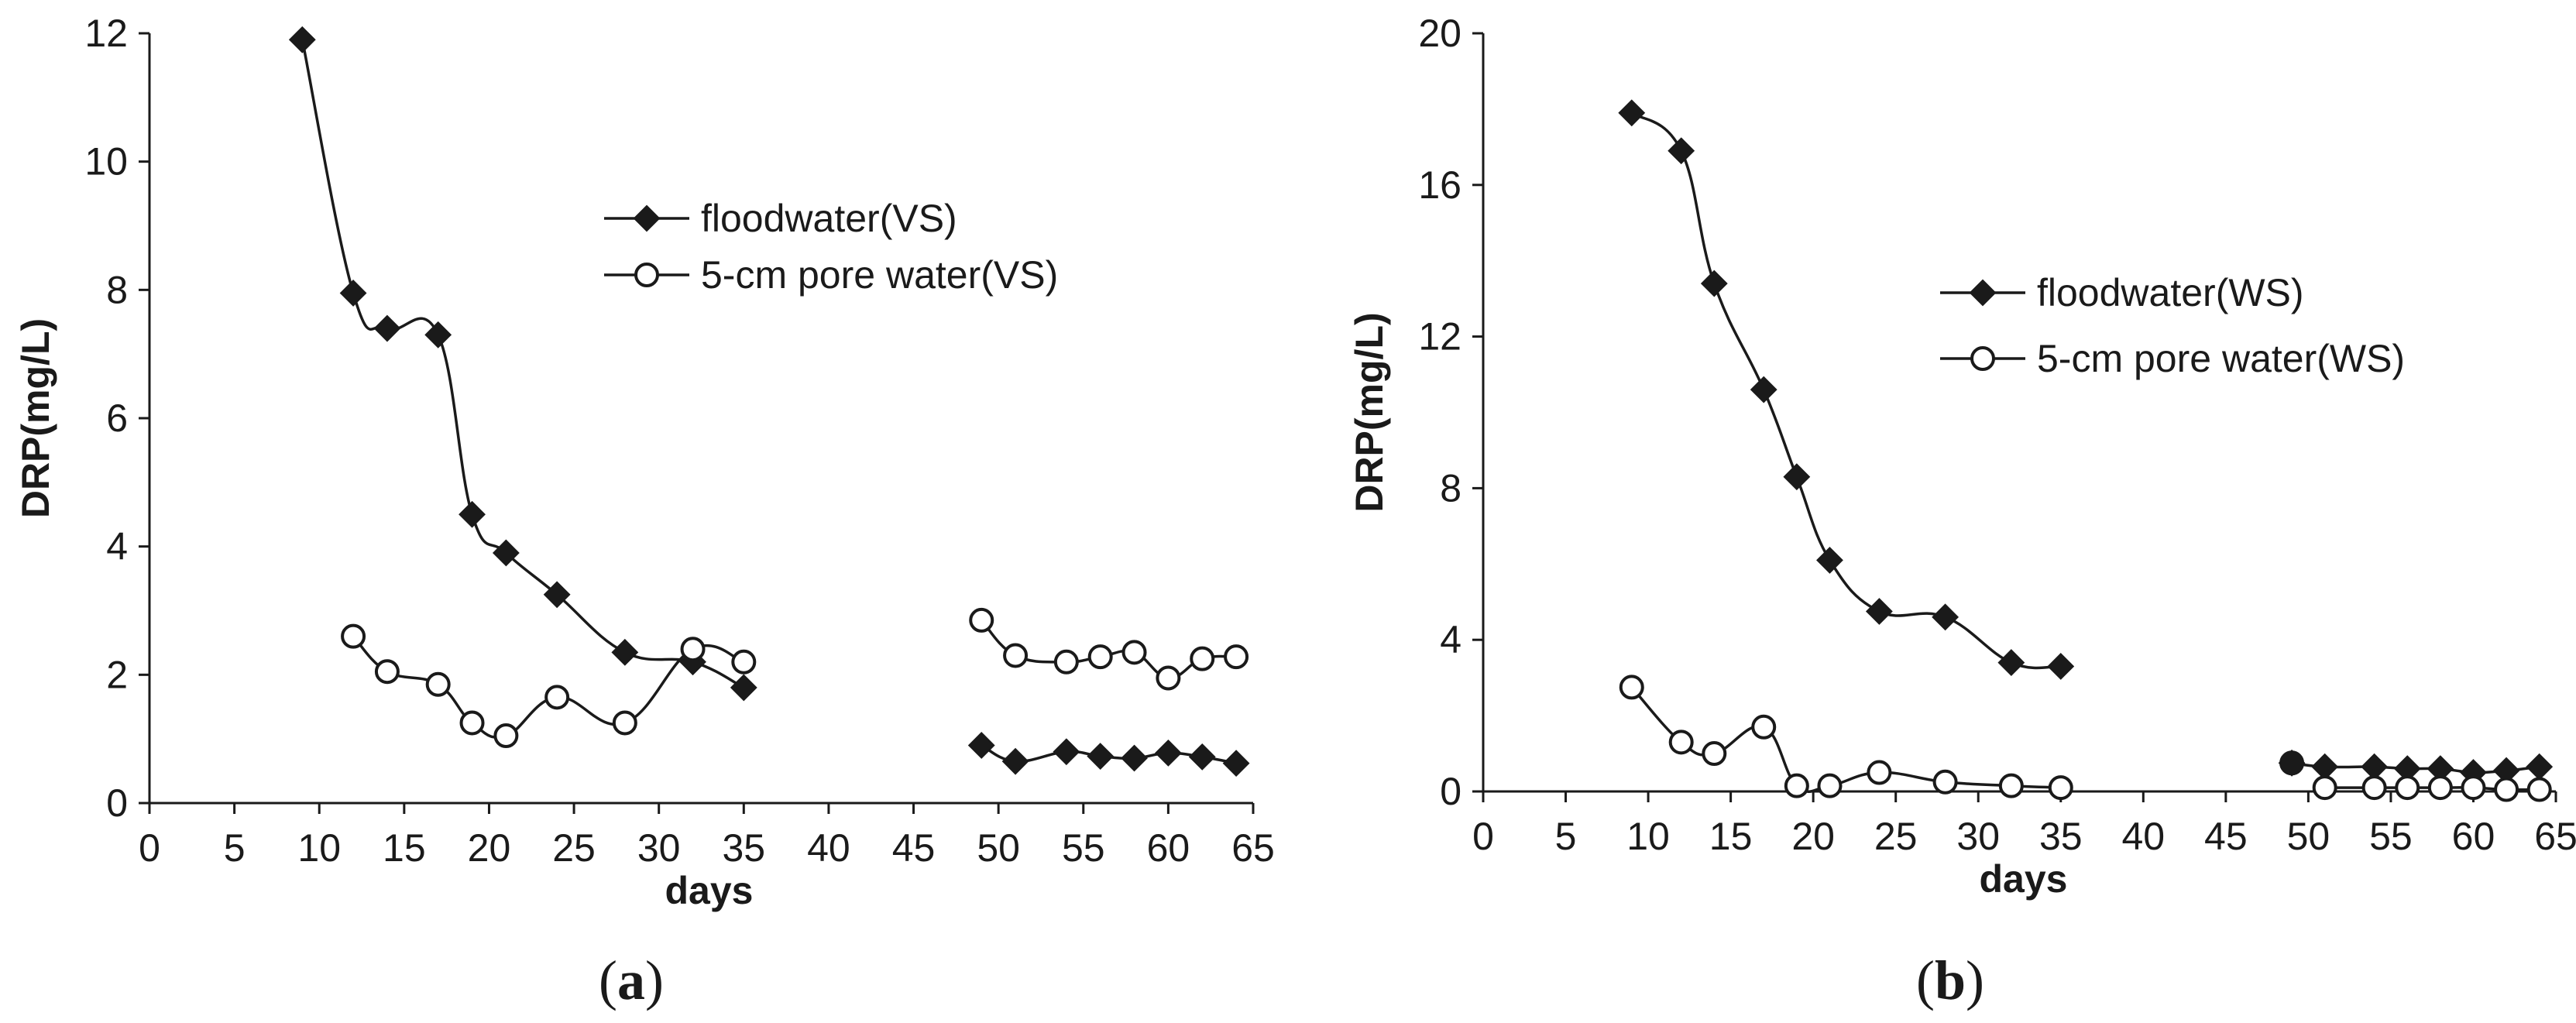 The image size is (2576, 1023). What do you see at coordinates (1450, 488) in the screenshot?
I see `y-tick-label: 8` at bounding box center [1450, 488].